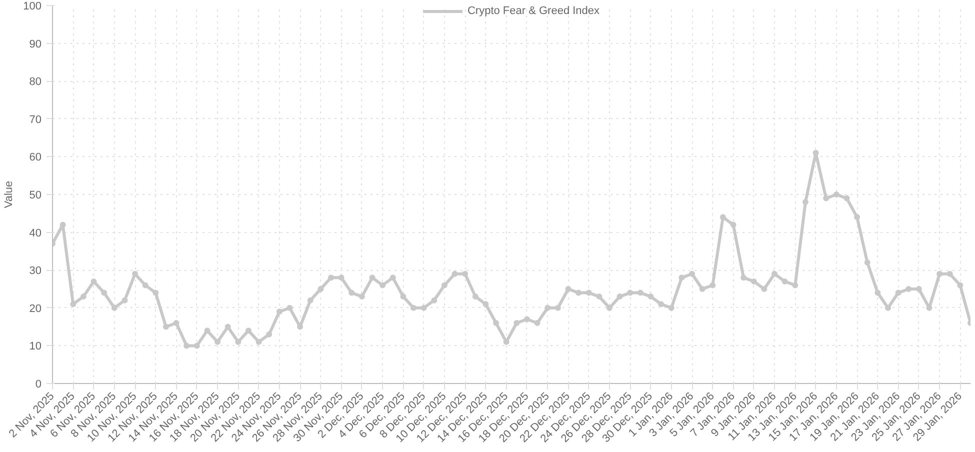 Image resolution: width=975 pixels, height=452 pixels. What do you see at coordinates (35, 271) in the screenshot?
I see `y-tick-label: 30` at bounding box center [35, 271].